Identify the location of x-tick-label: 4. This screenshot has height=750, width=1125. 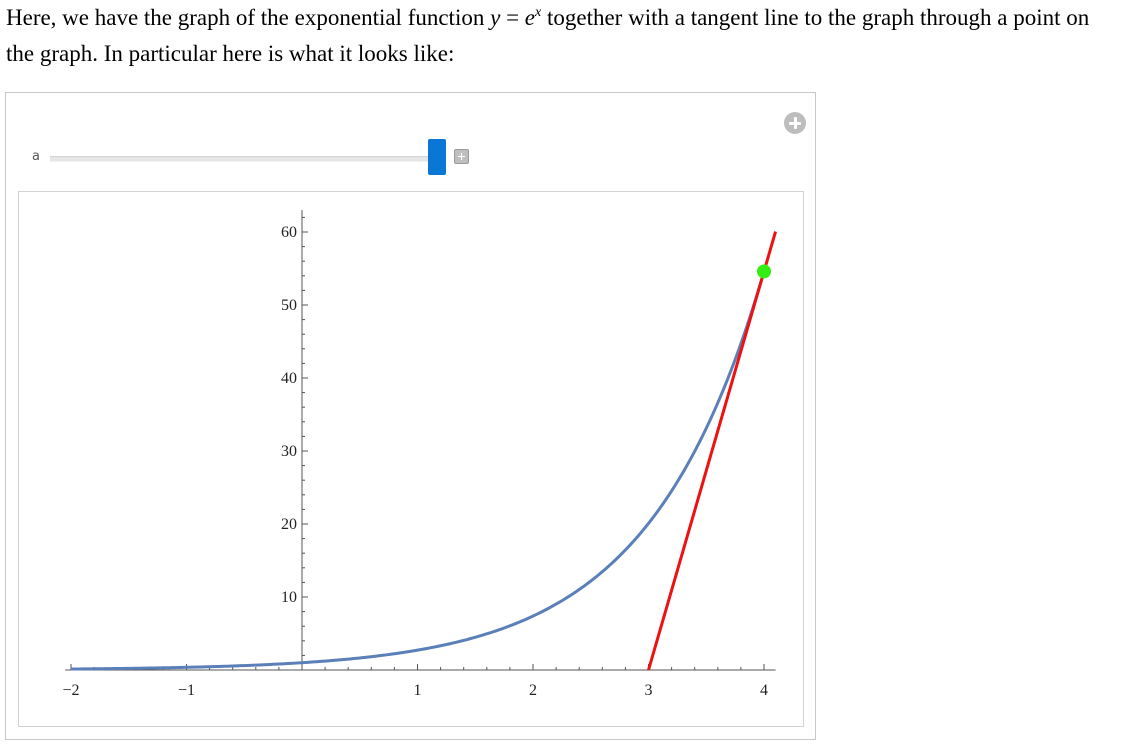
(764, 690).